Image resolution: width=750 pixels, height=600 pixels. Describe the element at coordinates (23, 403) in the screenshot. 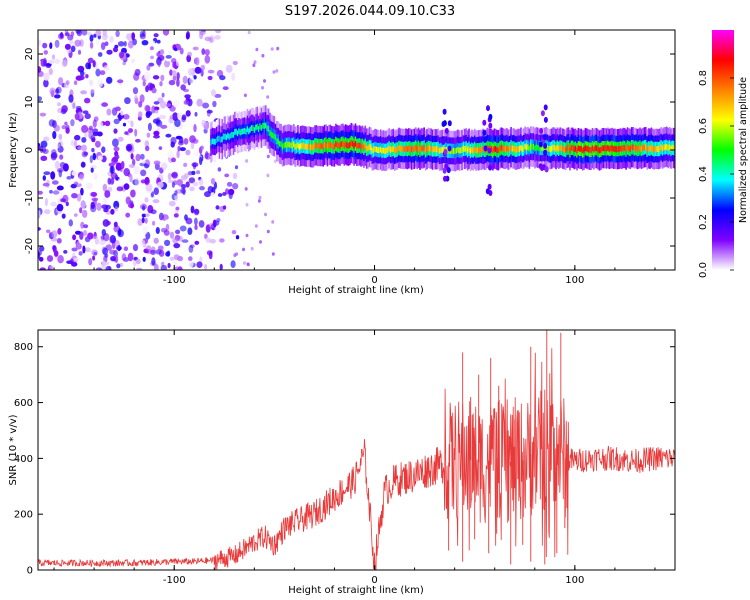

I see `y-tick-label: 600` at that location.